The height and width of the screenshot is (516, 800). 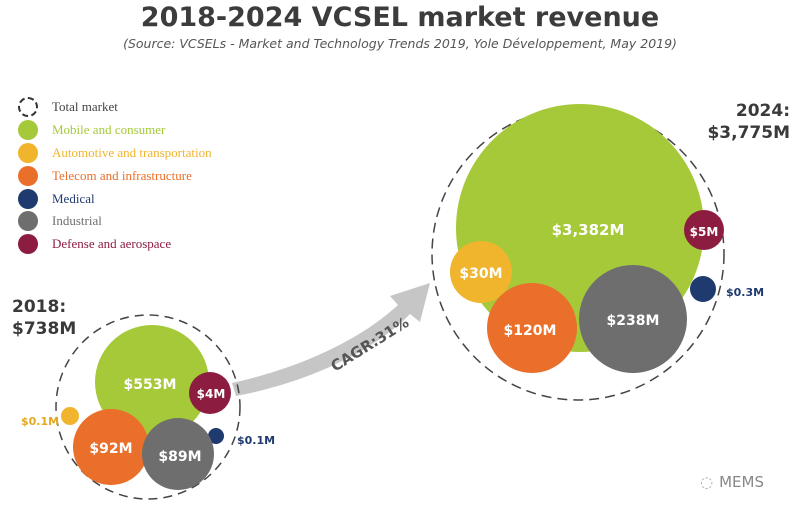 I want to click on legend-item-medical: Medical, so click(x=115, y=198).